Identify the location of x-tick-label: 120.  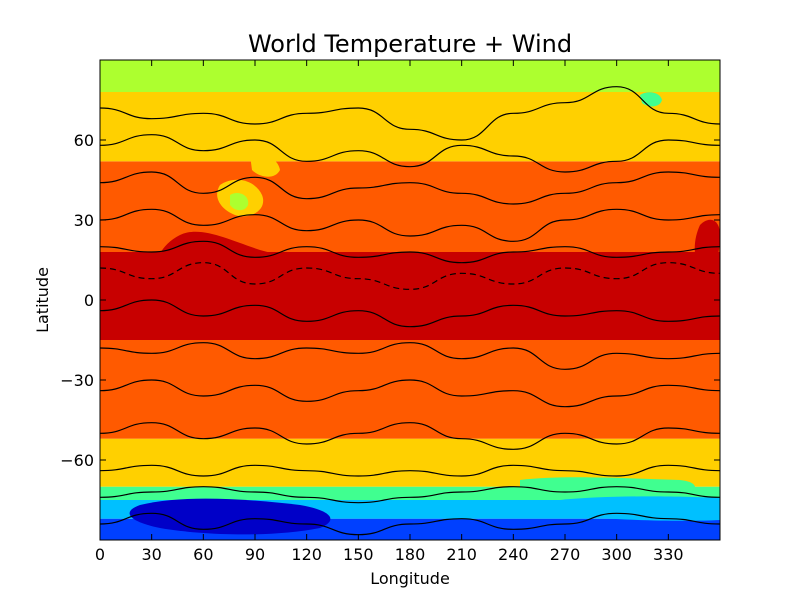
(306, 554).